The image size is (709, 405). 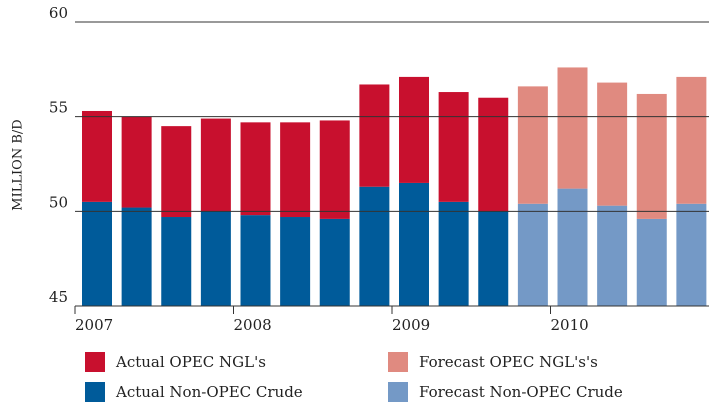 I want to click on y-tick-label: 45, so click(x=58, y=297).